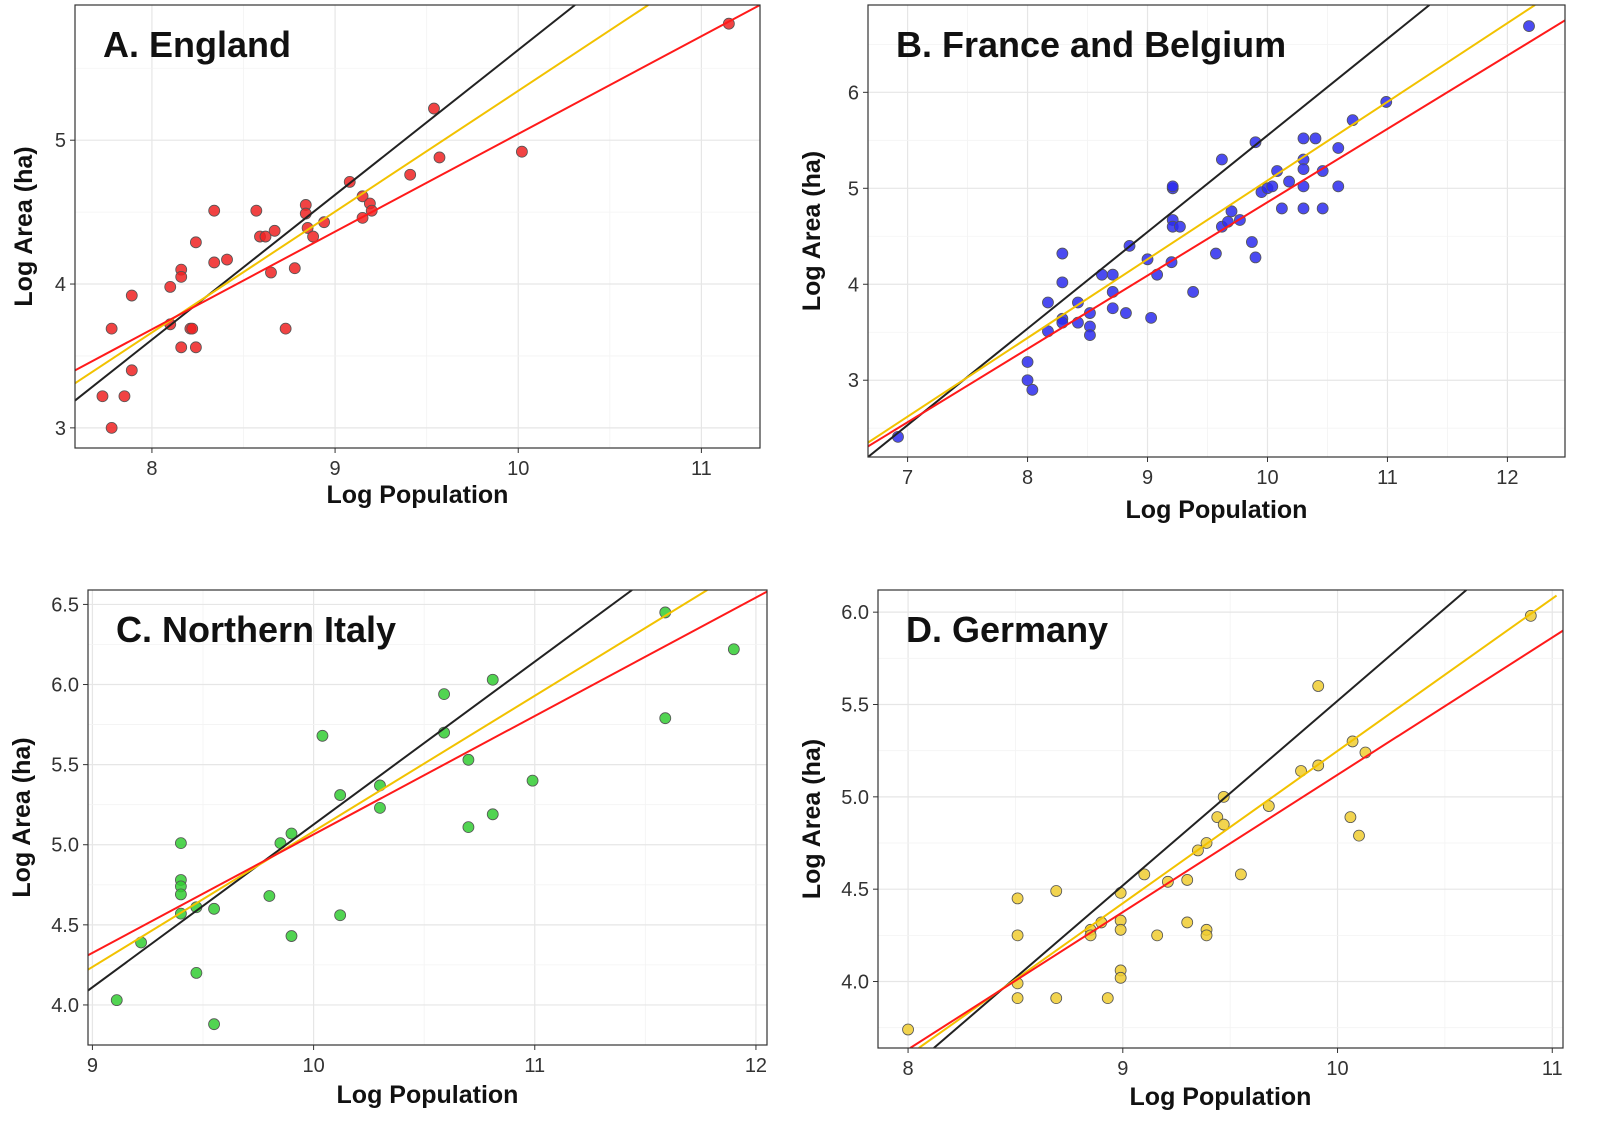 Image resolution: width=1600 pixels, height=1138 pixels. I want to click on y-tick-label: 6.5, so click(65, 605).